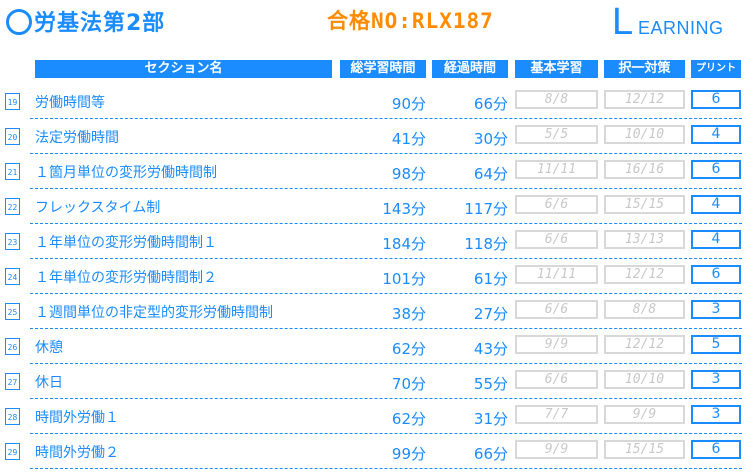 The image size is (756, 473). What do you see at coordinates (77, 453) in the screenshot?
I see `section-name-link: 時間外労働２` at bounding box center [77, 453].